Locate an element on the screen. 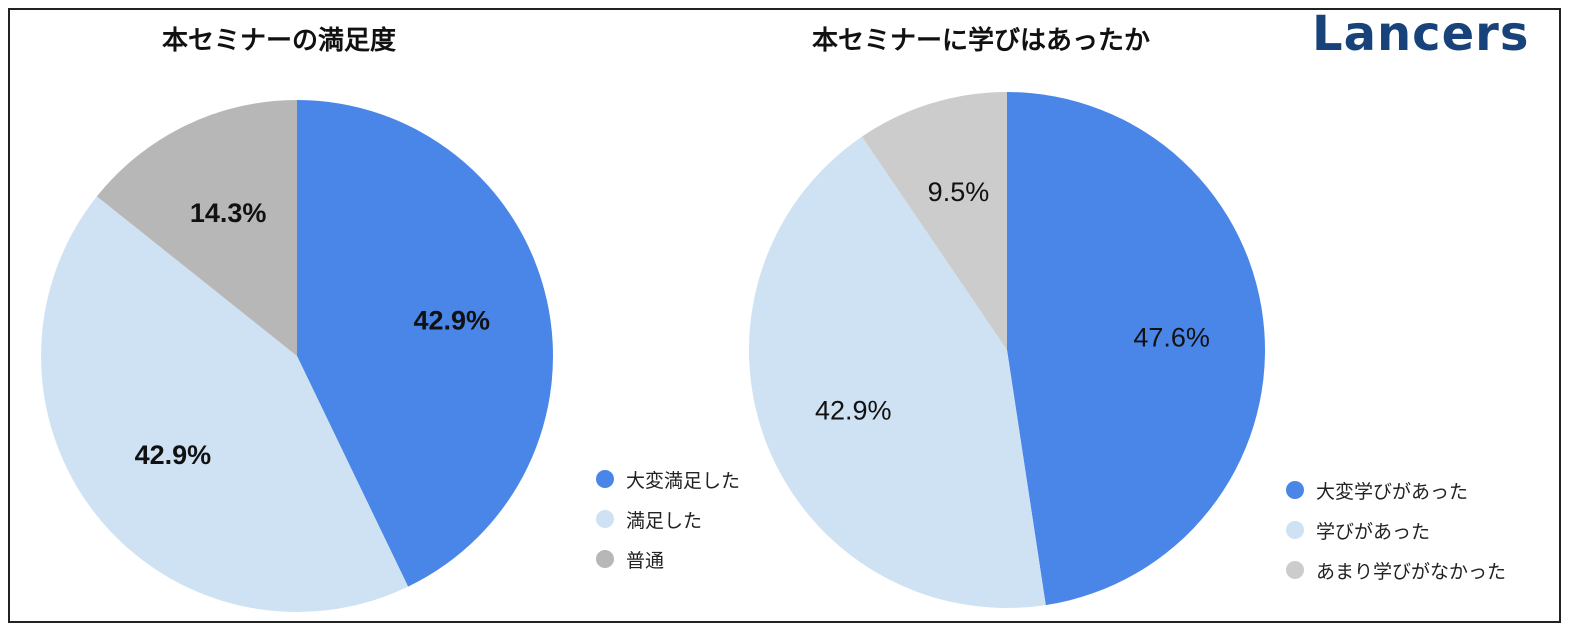  legend-label: 大変満足した is located at coordinates (683, 480).